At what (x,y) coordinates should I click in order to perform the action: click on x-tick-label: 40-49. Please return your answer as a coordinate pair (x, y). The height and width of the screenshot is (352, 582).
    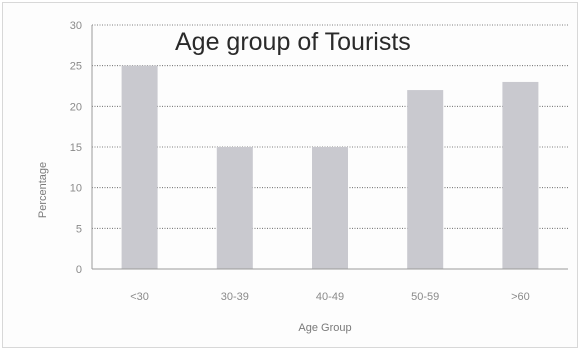
    Looking at the image, I should click on (330, 297).